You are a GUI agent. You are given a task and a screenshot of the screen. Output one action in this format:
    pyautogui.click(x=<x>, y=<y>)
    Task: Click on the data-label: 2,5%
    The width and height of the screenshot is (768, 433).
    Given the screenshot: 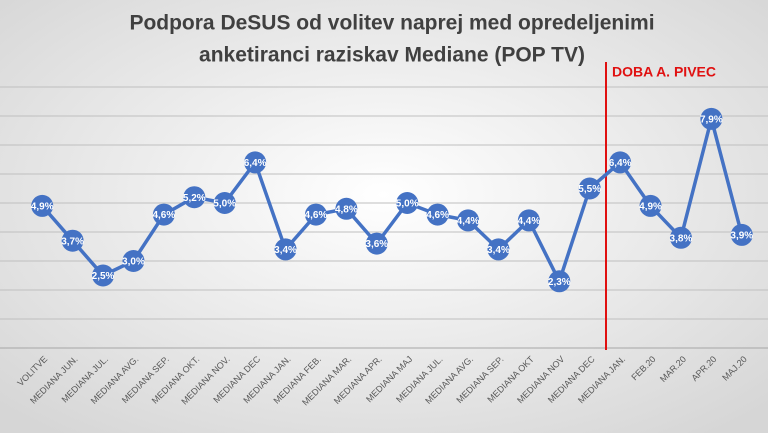 What is the action you would take?
    pyautogui.click(x=103, y=276)
    